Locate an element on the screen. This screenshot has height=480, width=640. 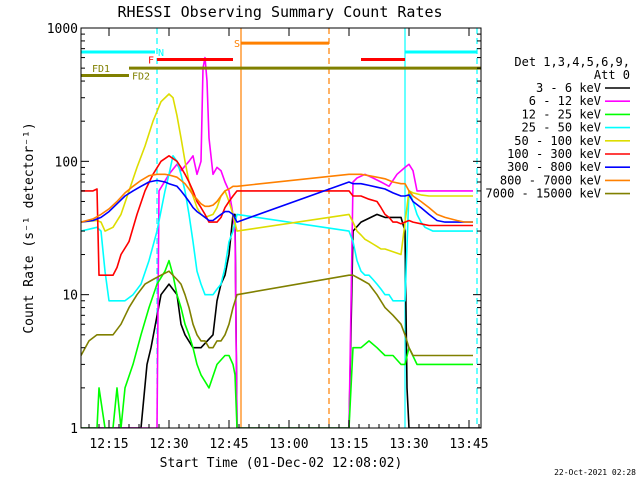
flag-label-f: F is located at coordinates (151, 61).